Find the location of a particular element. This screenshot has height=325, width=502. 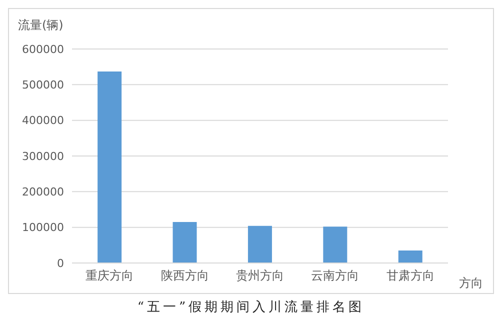

y-tick-label: 600000 is located at coordinates (43, 49).